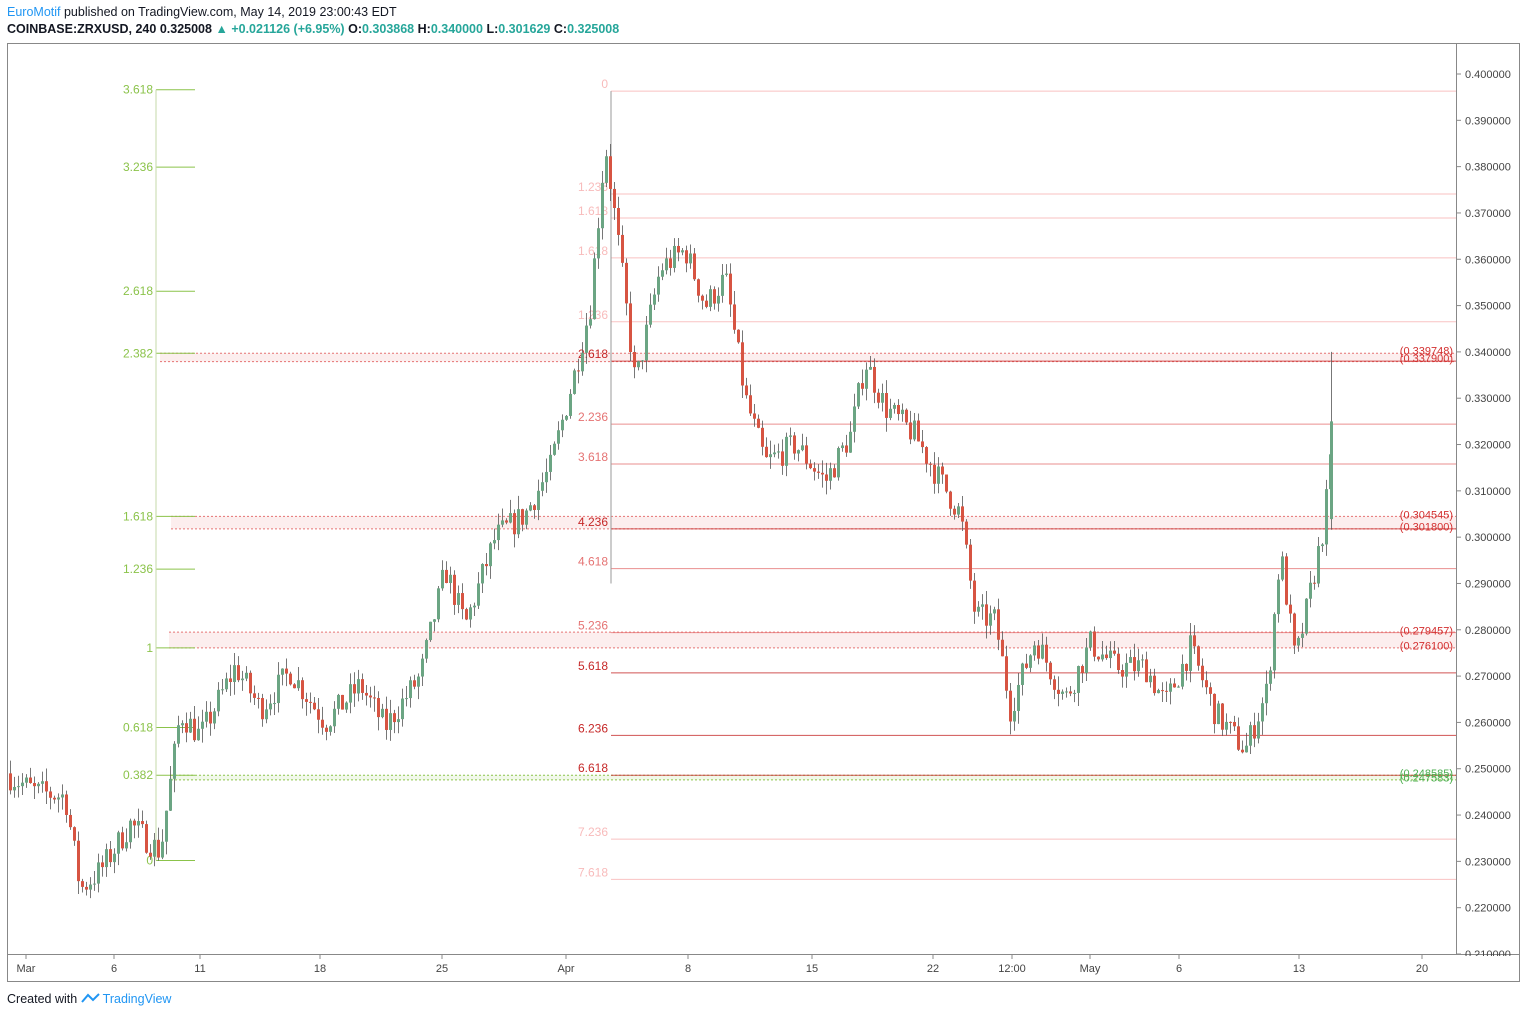 The height and width of the screenshot is (1018, 1526). Describe the element at coordinates (137, 999) in the screenshot. I see `tradingview-brand: TradingView` at that location.